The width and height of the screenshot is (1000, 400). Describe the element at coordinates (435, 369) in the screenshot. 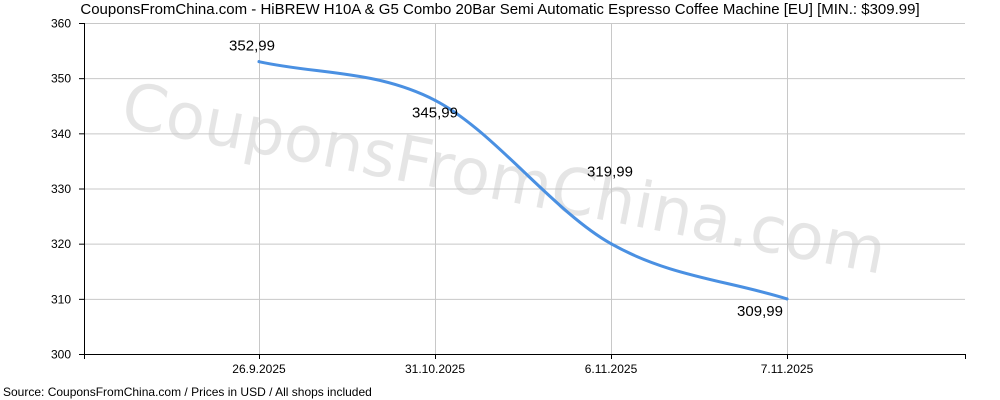

I see `x-tick-label: 31.10.2025` at that location.